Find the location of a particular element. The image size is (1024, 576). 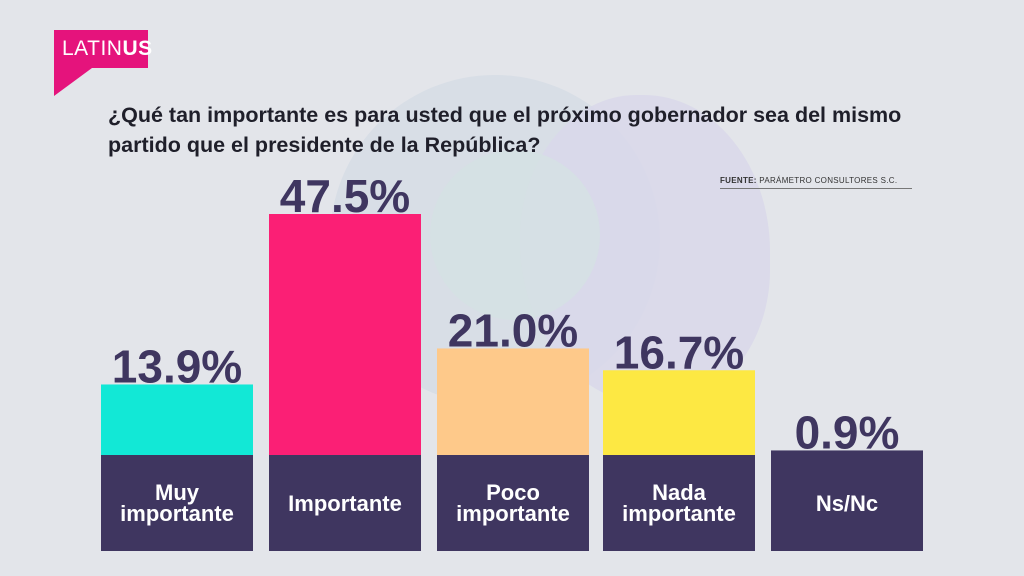

category-label-muy-importante: Muy importante is located at coordinates (177, 503).